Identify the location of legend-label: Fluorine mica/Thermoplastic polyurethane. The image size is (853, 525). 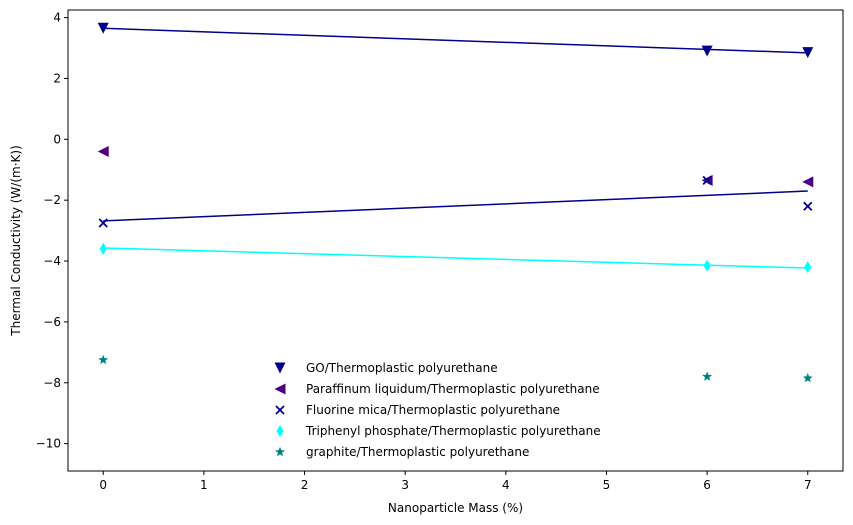
(433, 410).